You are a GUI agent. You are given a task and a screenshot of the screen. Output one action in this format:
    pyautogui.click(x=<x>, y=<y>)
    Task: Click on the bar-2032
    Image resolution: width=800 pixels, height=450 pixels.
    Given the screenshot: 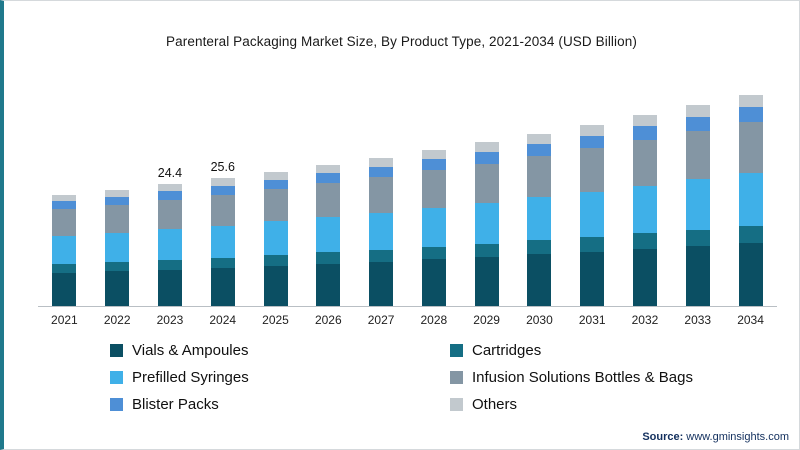 What is the action you would take?
    pyautogui.click(x=645, y=210)
    